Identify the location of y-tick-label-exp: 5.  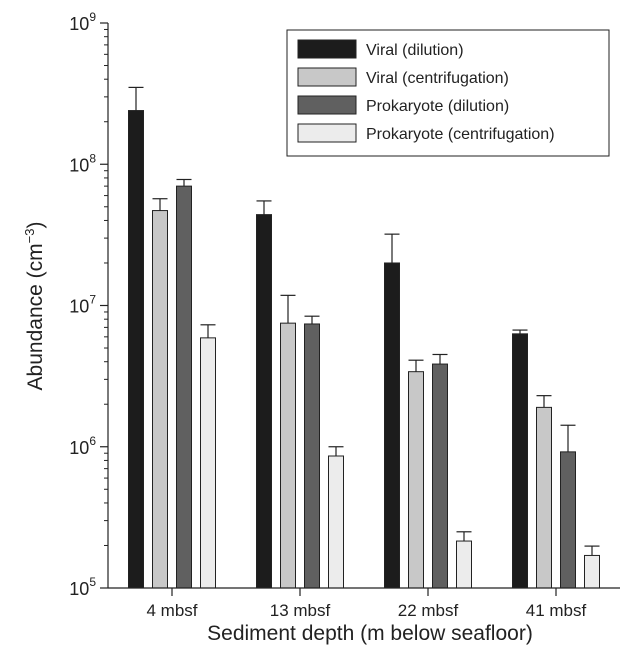
(92, 582).